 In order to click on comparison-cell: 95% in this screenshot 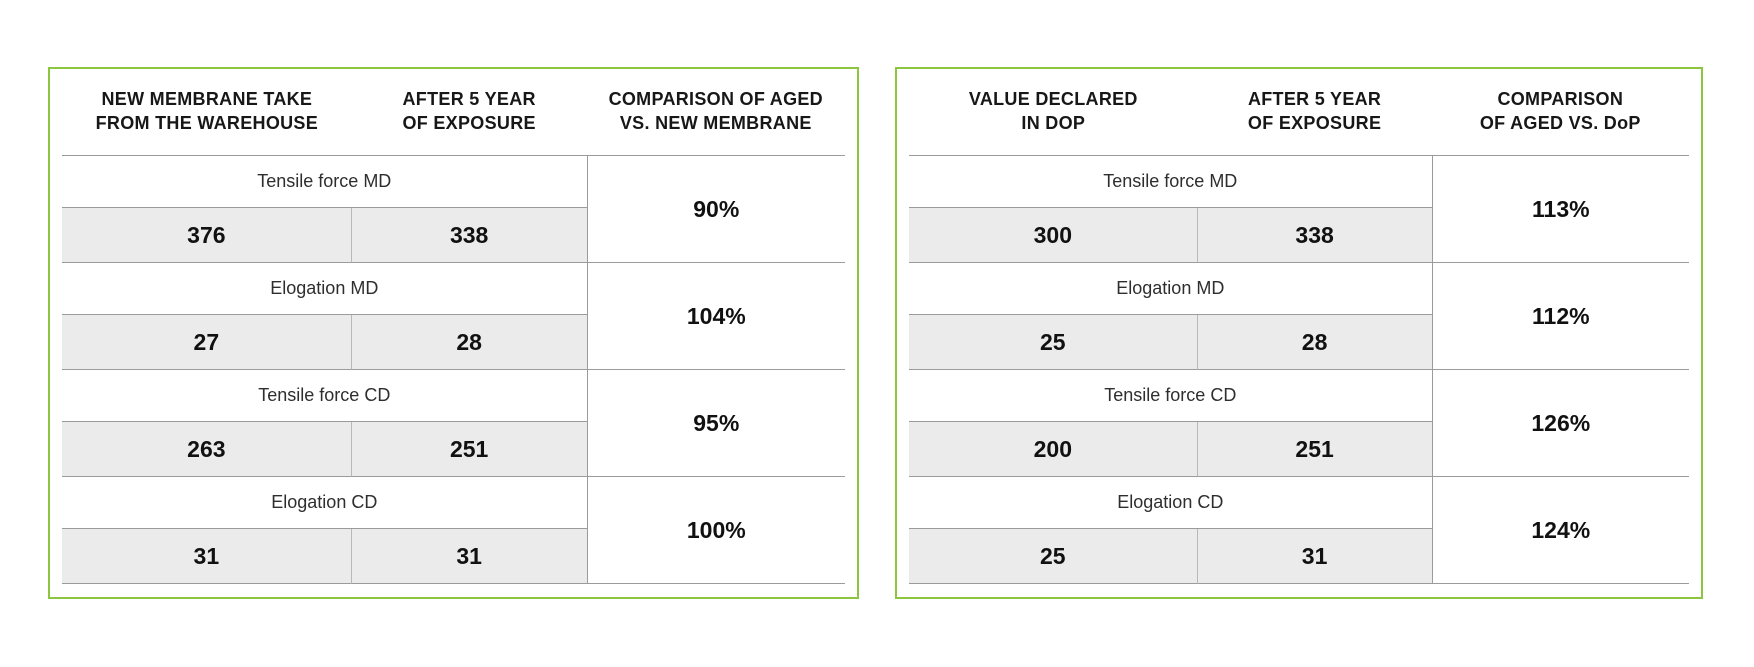, I will do `click(715, 423)`.